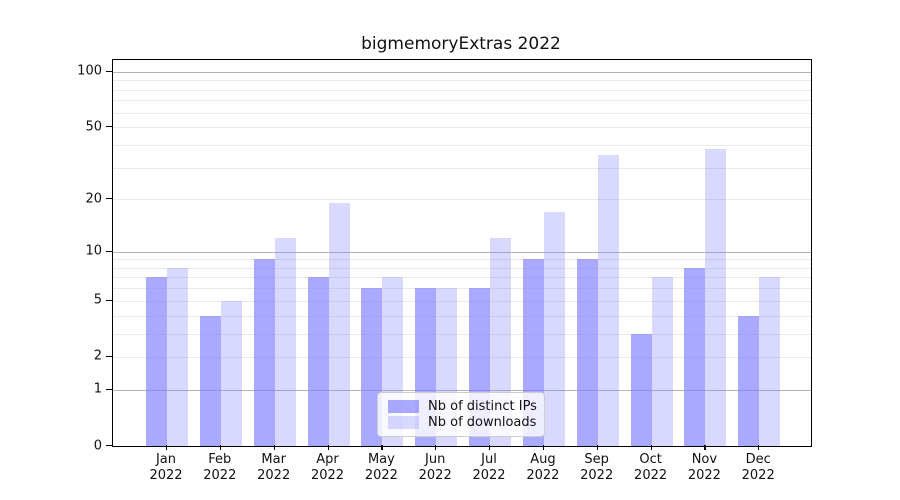 The image size is (900, 500). I want to click on bar-mar-downloads, so click(285, 342).